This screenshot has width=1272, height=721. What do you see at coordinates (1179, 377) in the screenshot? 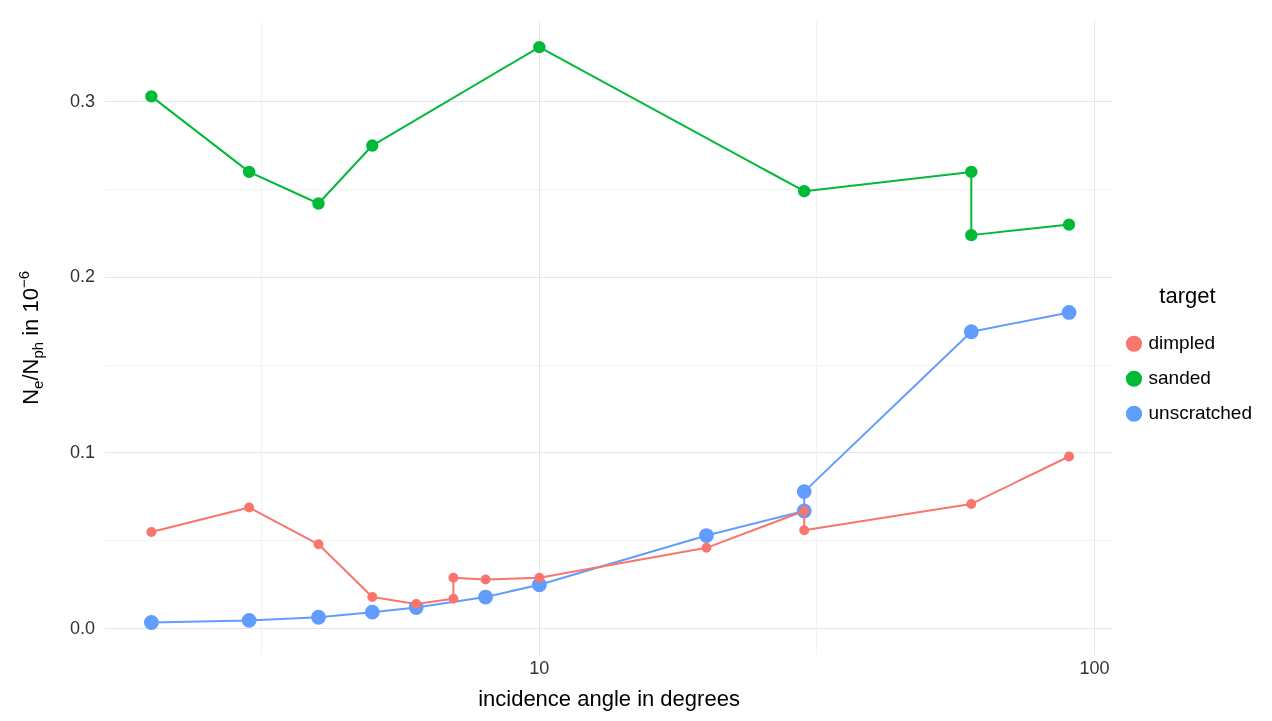
I see `legend-label: sanded` at bounding box center [1179, 377].